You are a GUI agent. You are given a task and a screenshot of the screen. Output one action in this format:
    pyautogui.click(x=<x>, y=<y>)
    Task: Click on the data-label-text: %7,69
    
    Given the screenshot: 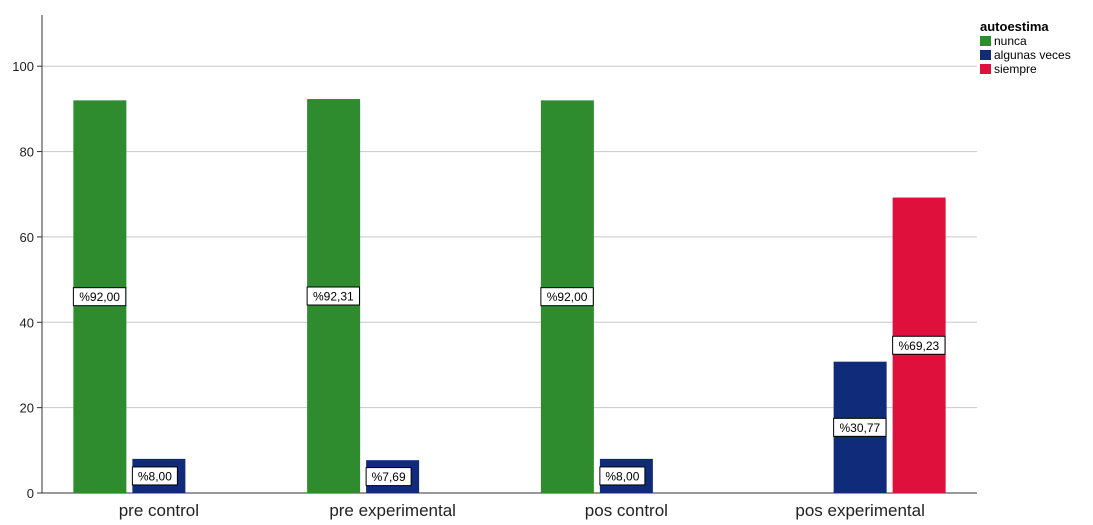 What is the action you would take?
    pyautogui.click(x=389, y=477)
    